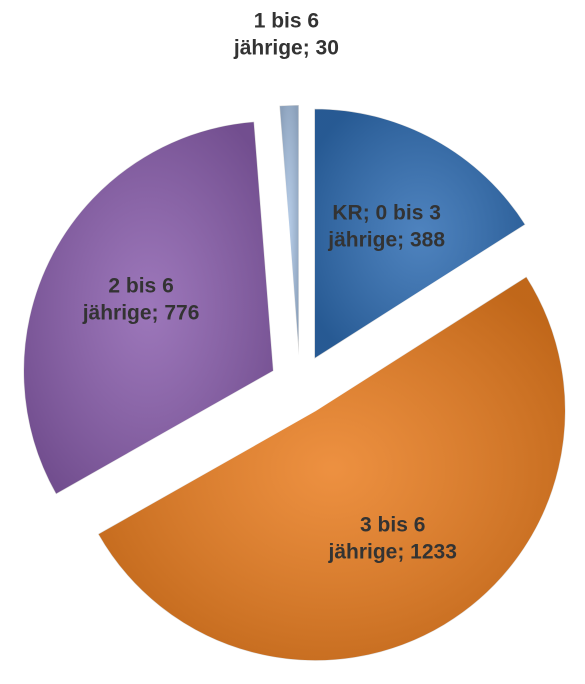  Describe the element at coordinates (386, 239) in the screenshot. I see `data-label: jährige; 388` at that location.